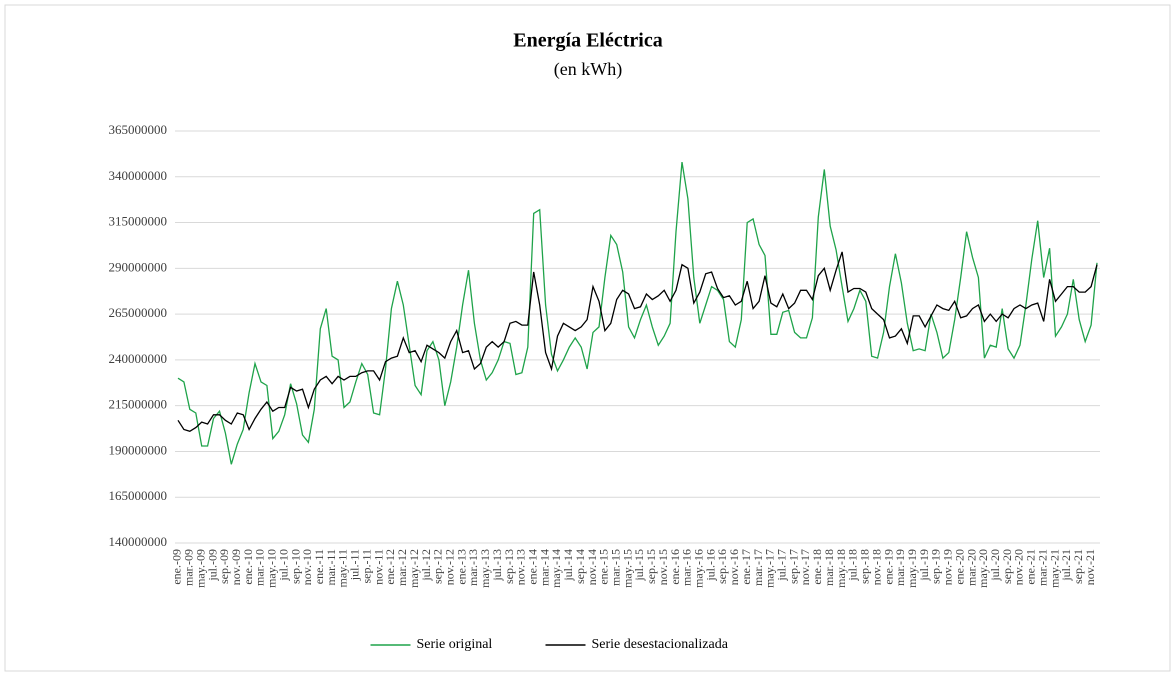 The height and width of the screenshot is (677, 1176). I want to click on x-tick-label: sep.-09, so click(224, 566).